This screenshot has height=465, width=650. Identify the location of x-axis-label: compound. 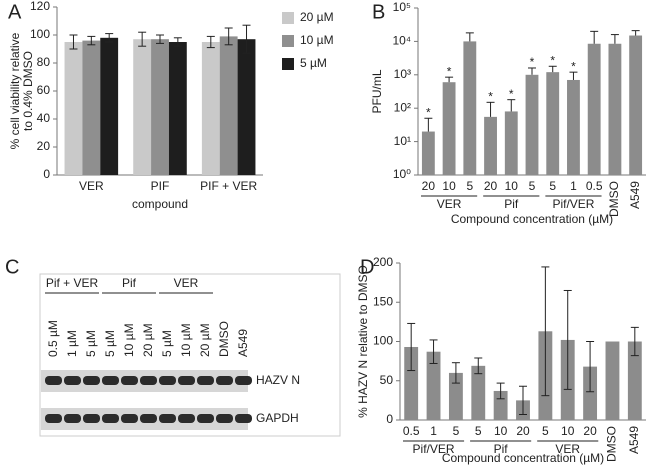
(160, 204).